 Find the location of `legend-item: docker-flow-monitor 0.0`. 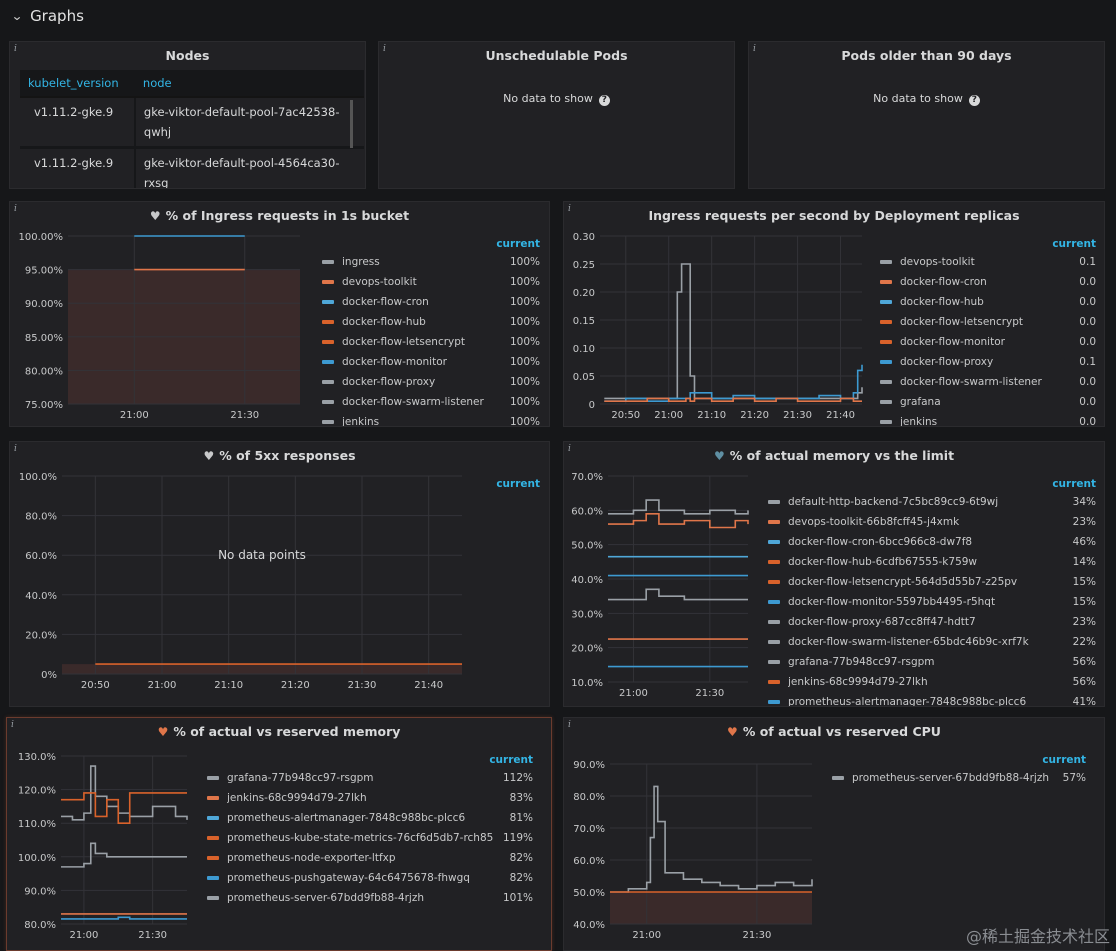

legend-item: docker-flow-monitor 0.0 is located at coordinates (988, 342).